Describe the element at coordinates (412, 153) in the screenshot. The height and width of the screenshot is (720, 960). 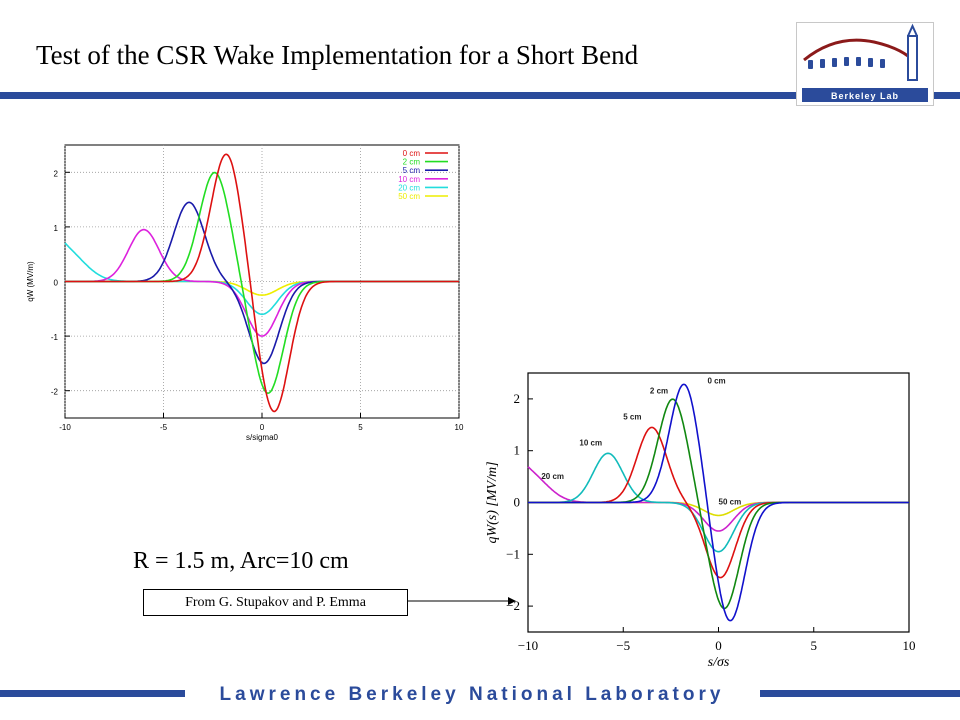
I see `legend-label: 0 cm` at that location.